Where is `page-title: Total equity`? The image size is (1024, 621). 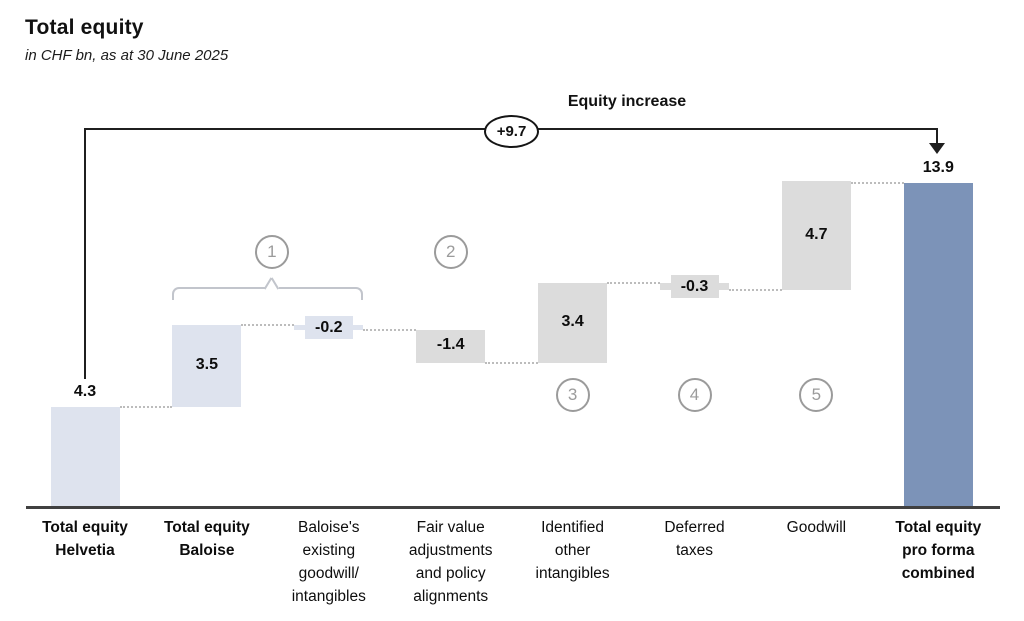
page-title: Total equity is located at coordinates (84, 27).